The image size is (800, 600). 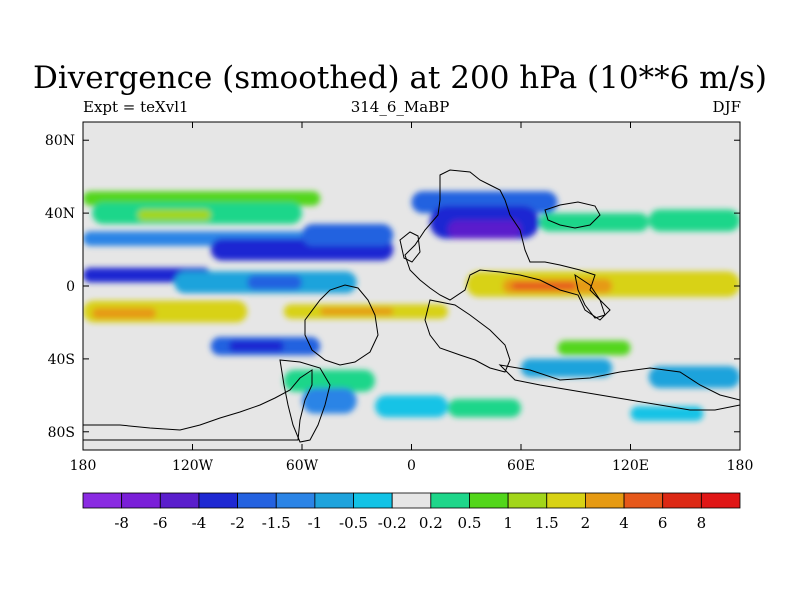 I want to click on y-tick-label: 80S, so click(x=61, y=433).